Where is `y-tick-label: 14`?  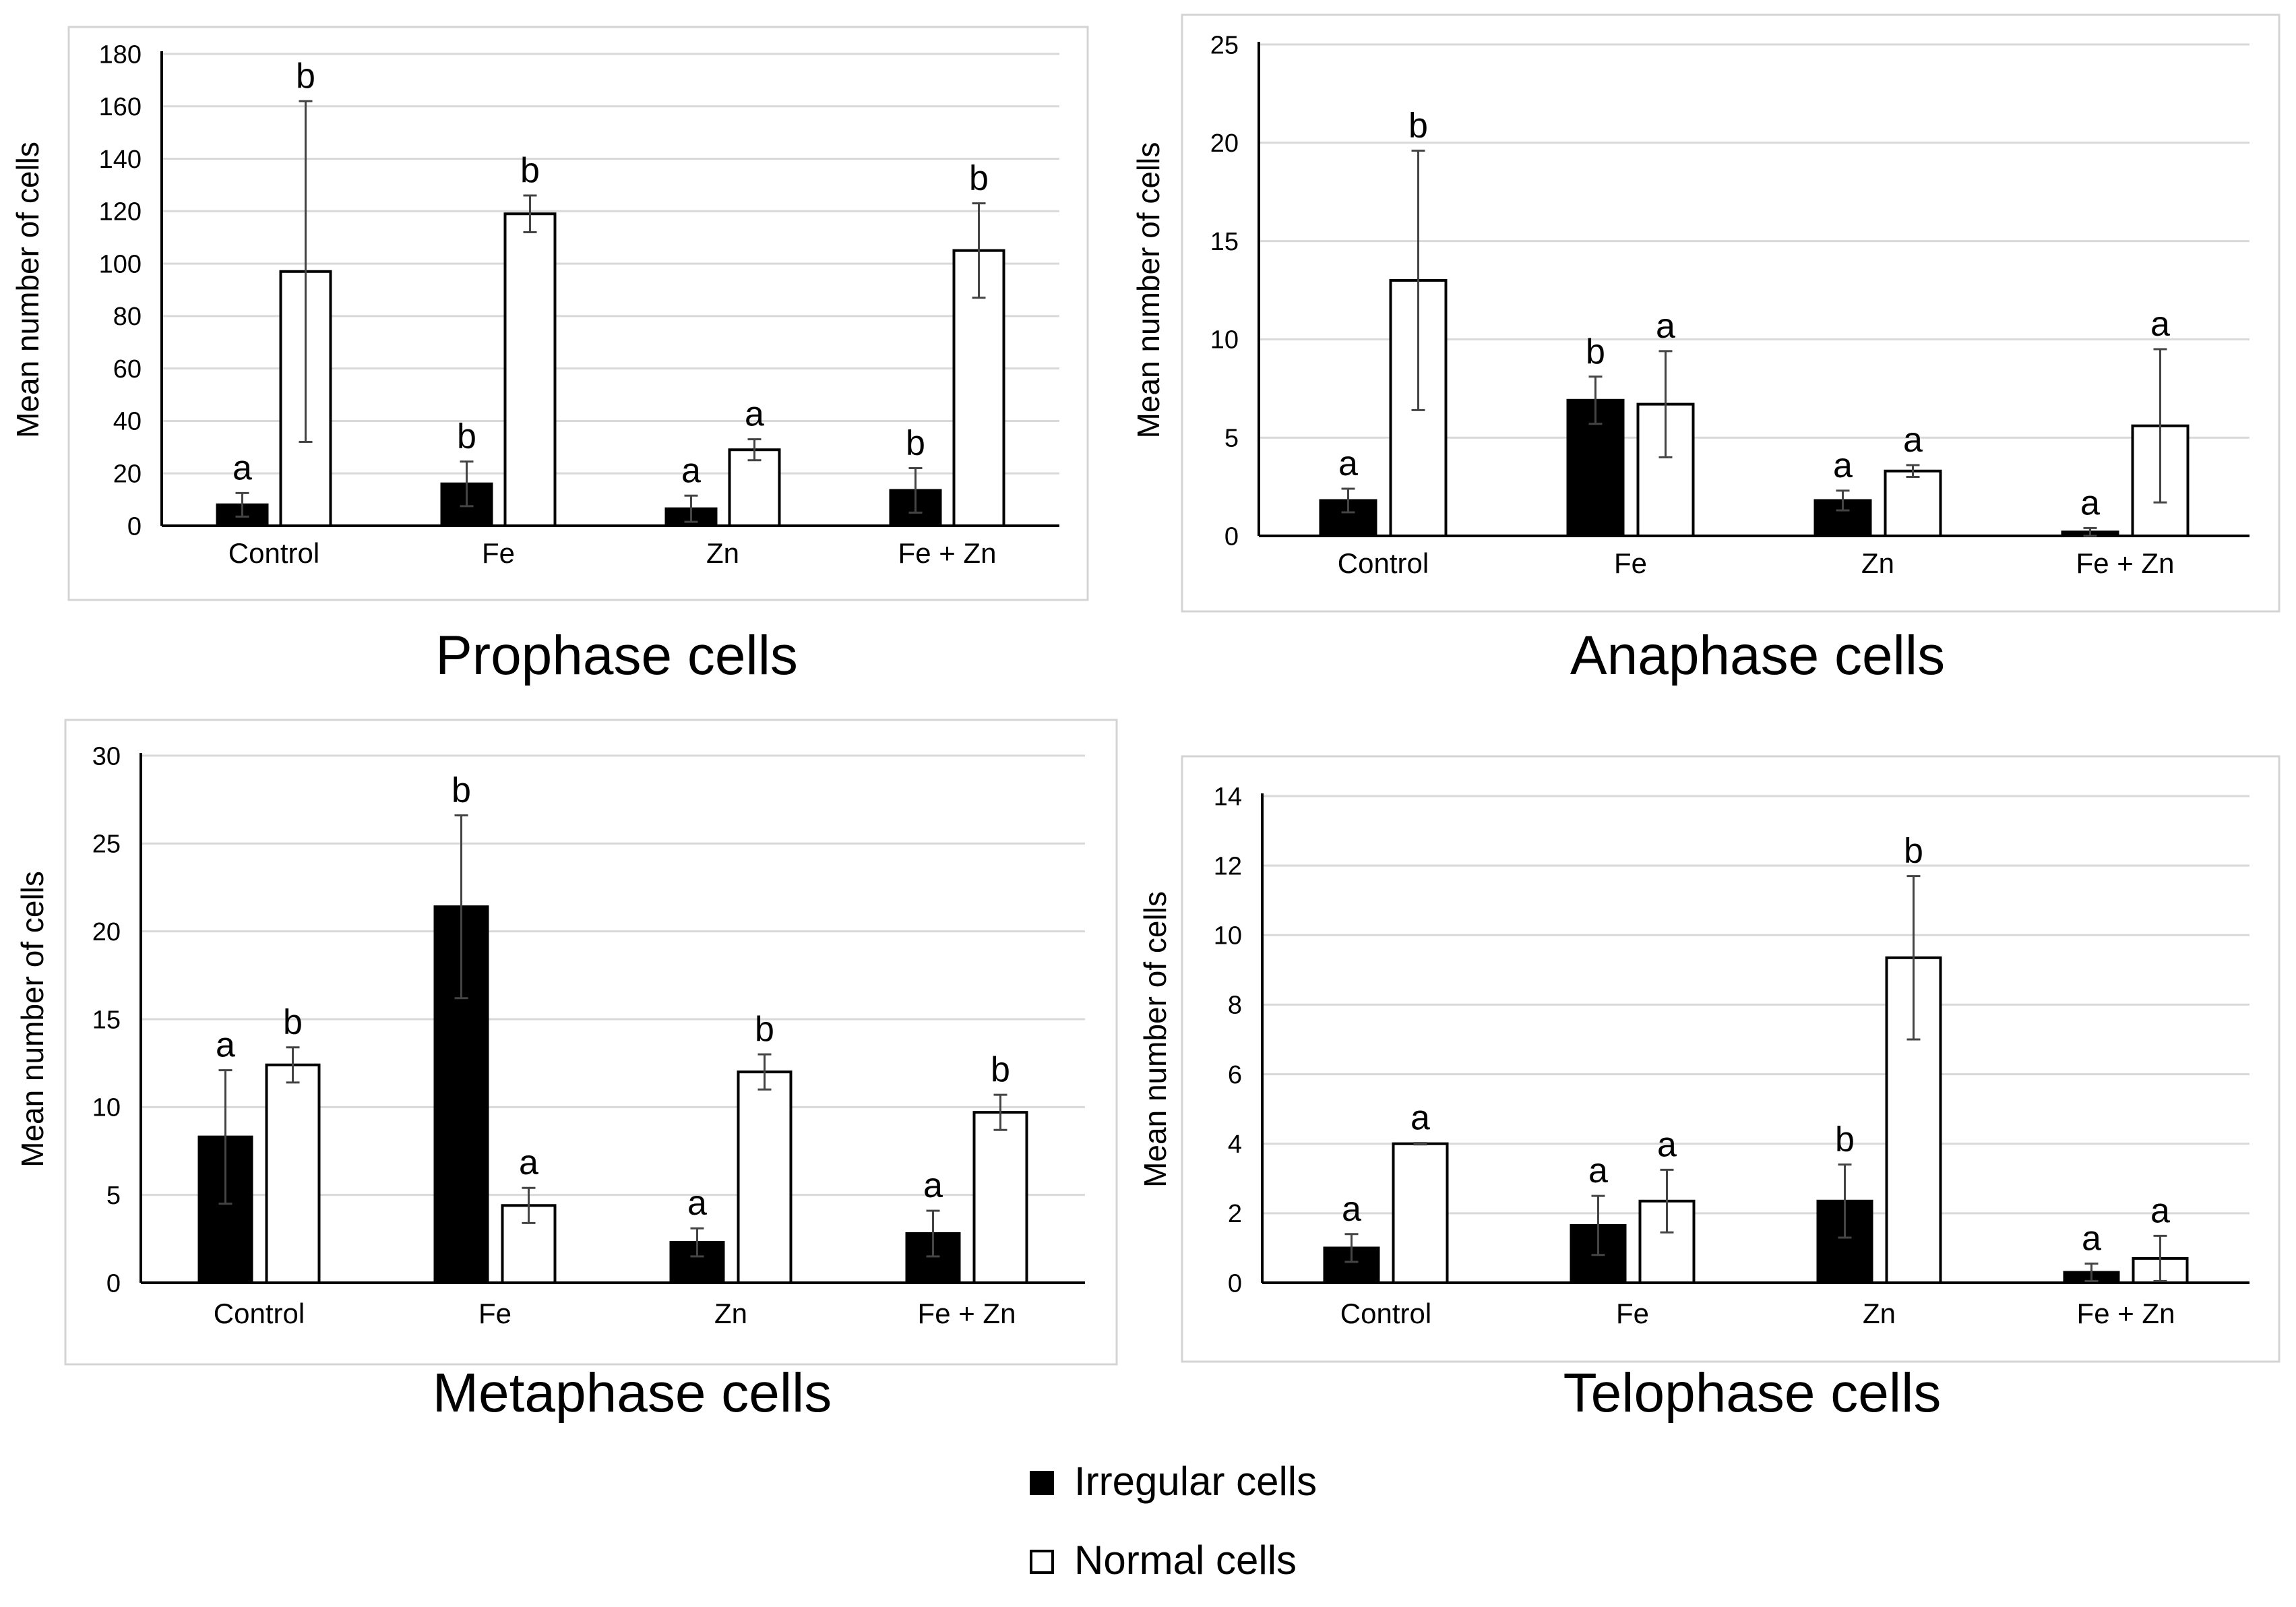
y-tick-label: 14 is located at coordinates (1228, 797).